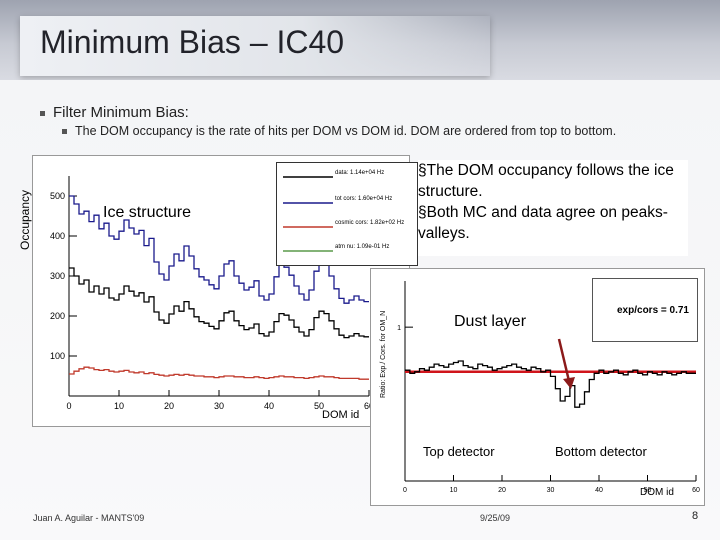 The height and width of the screenshot is (540, 720). I want to click on y-tick-label: 500, so click(57, 196).